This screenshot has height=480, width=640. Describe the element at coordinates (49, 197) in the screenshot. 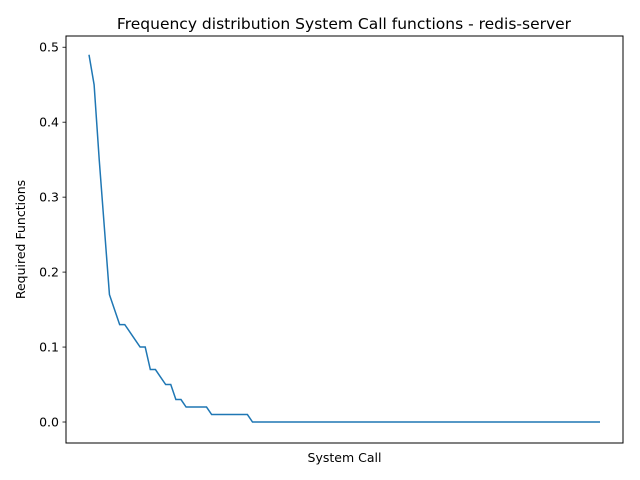

I see `y-tick-label: 0.3` at that location.